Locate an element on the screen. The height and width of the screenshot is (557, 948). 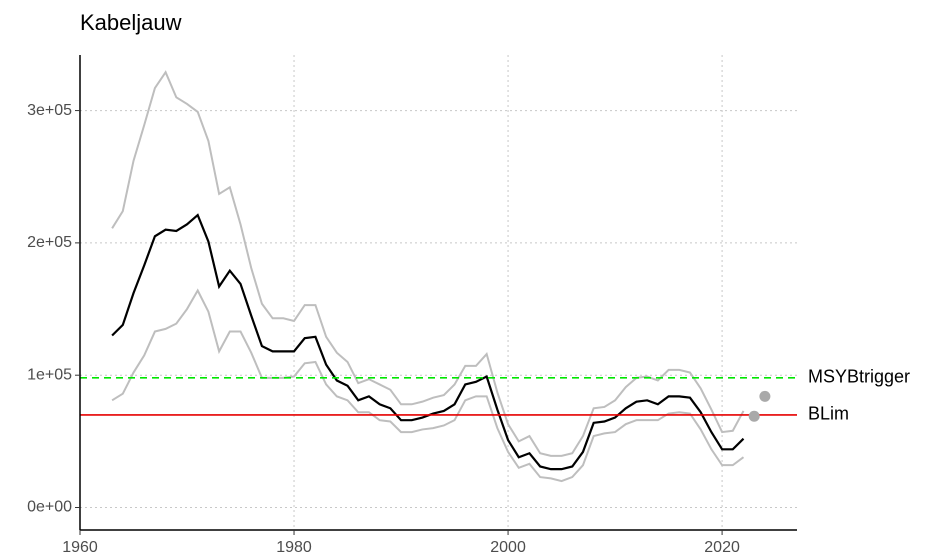
y-tick-label: 0e+00 is located at coordinates (49, 507).